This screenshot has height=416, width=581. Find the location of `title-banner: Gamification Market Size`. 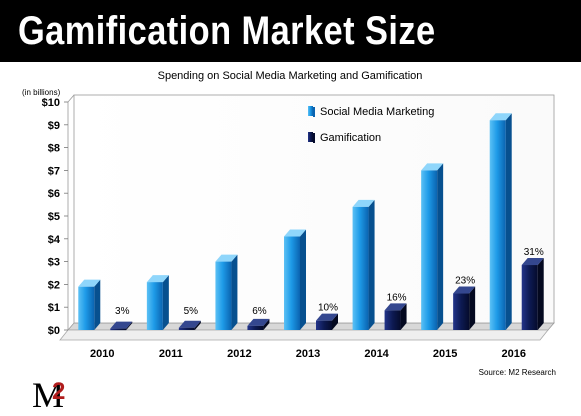

title-banner: Gamification Market Size is located at coordinates (290, 31).